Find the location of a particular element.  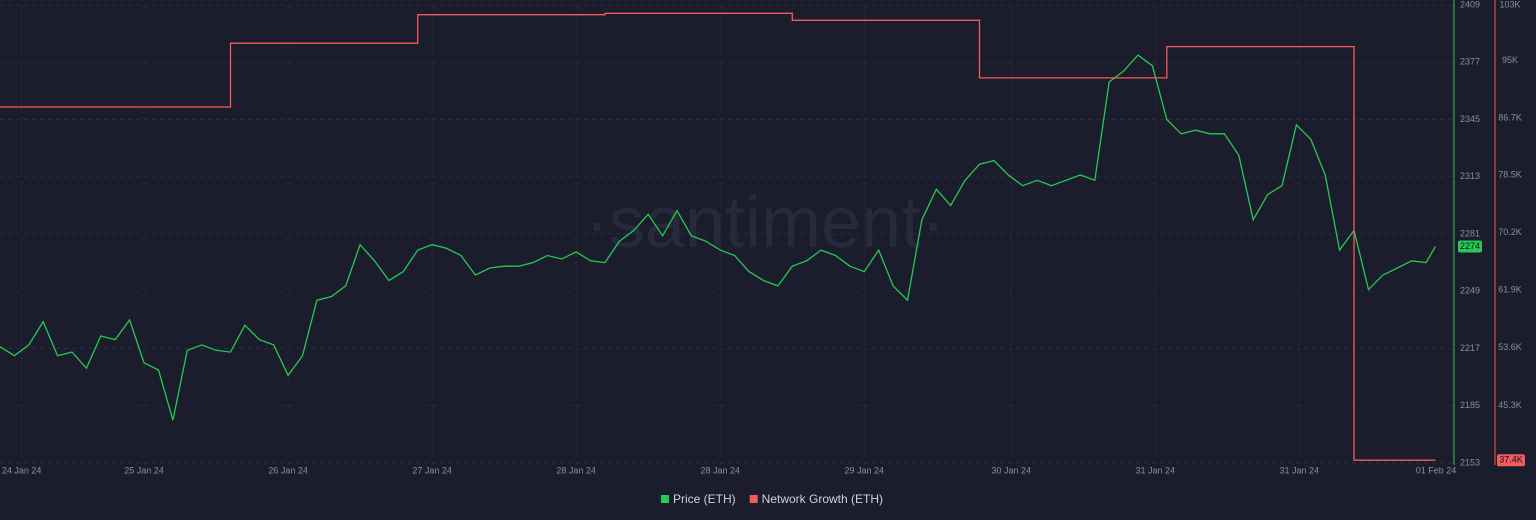

y-tick-label: 2217 is located at coordinates (1470, 348).